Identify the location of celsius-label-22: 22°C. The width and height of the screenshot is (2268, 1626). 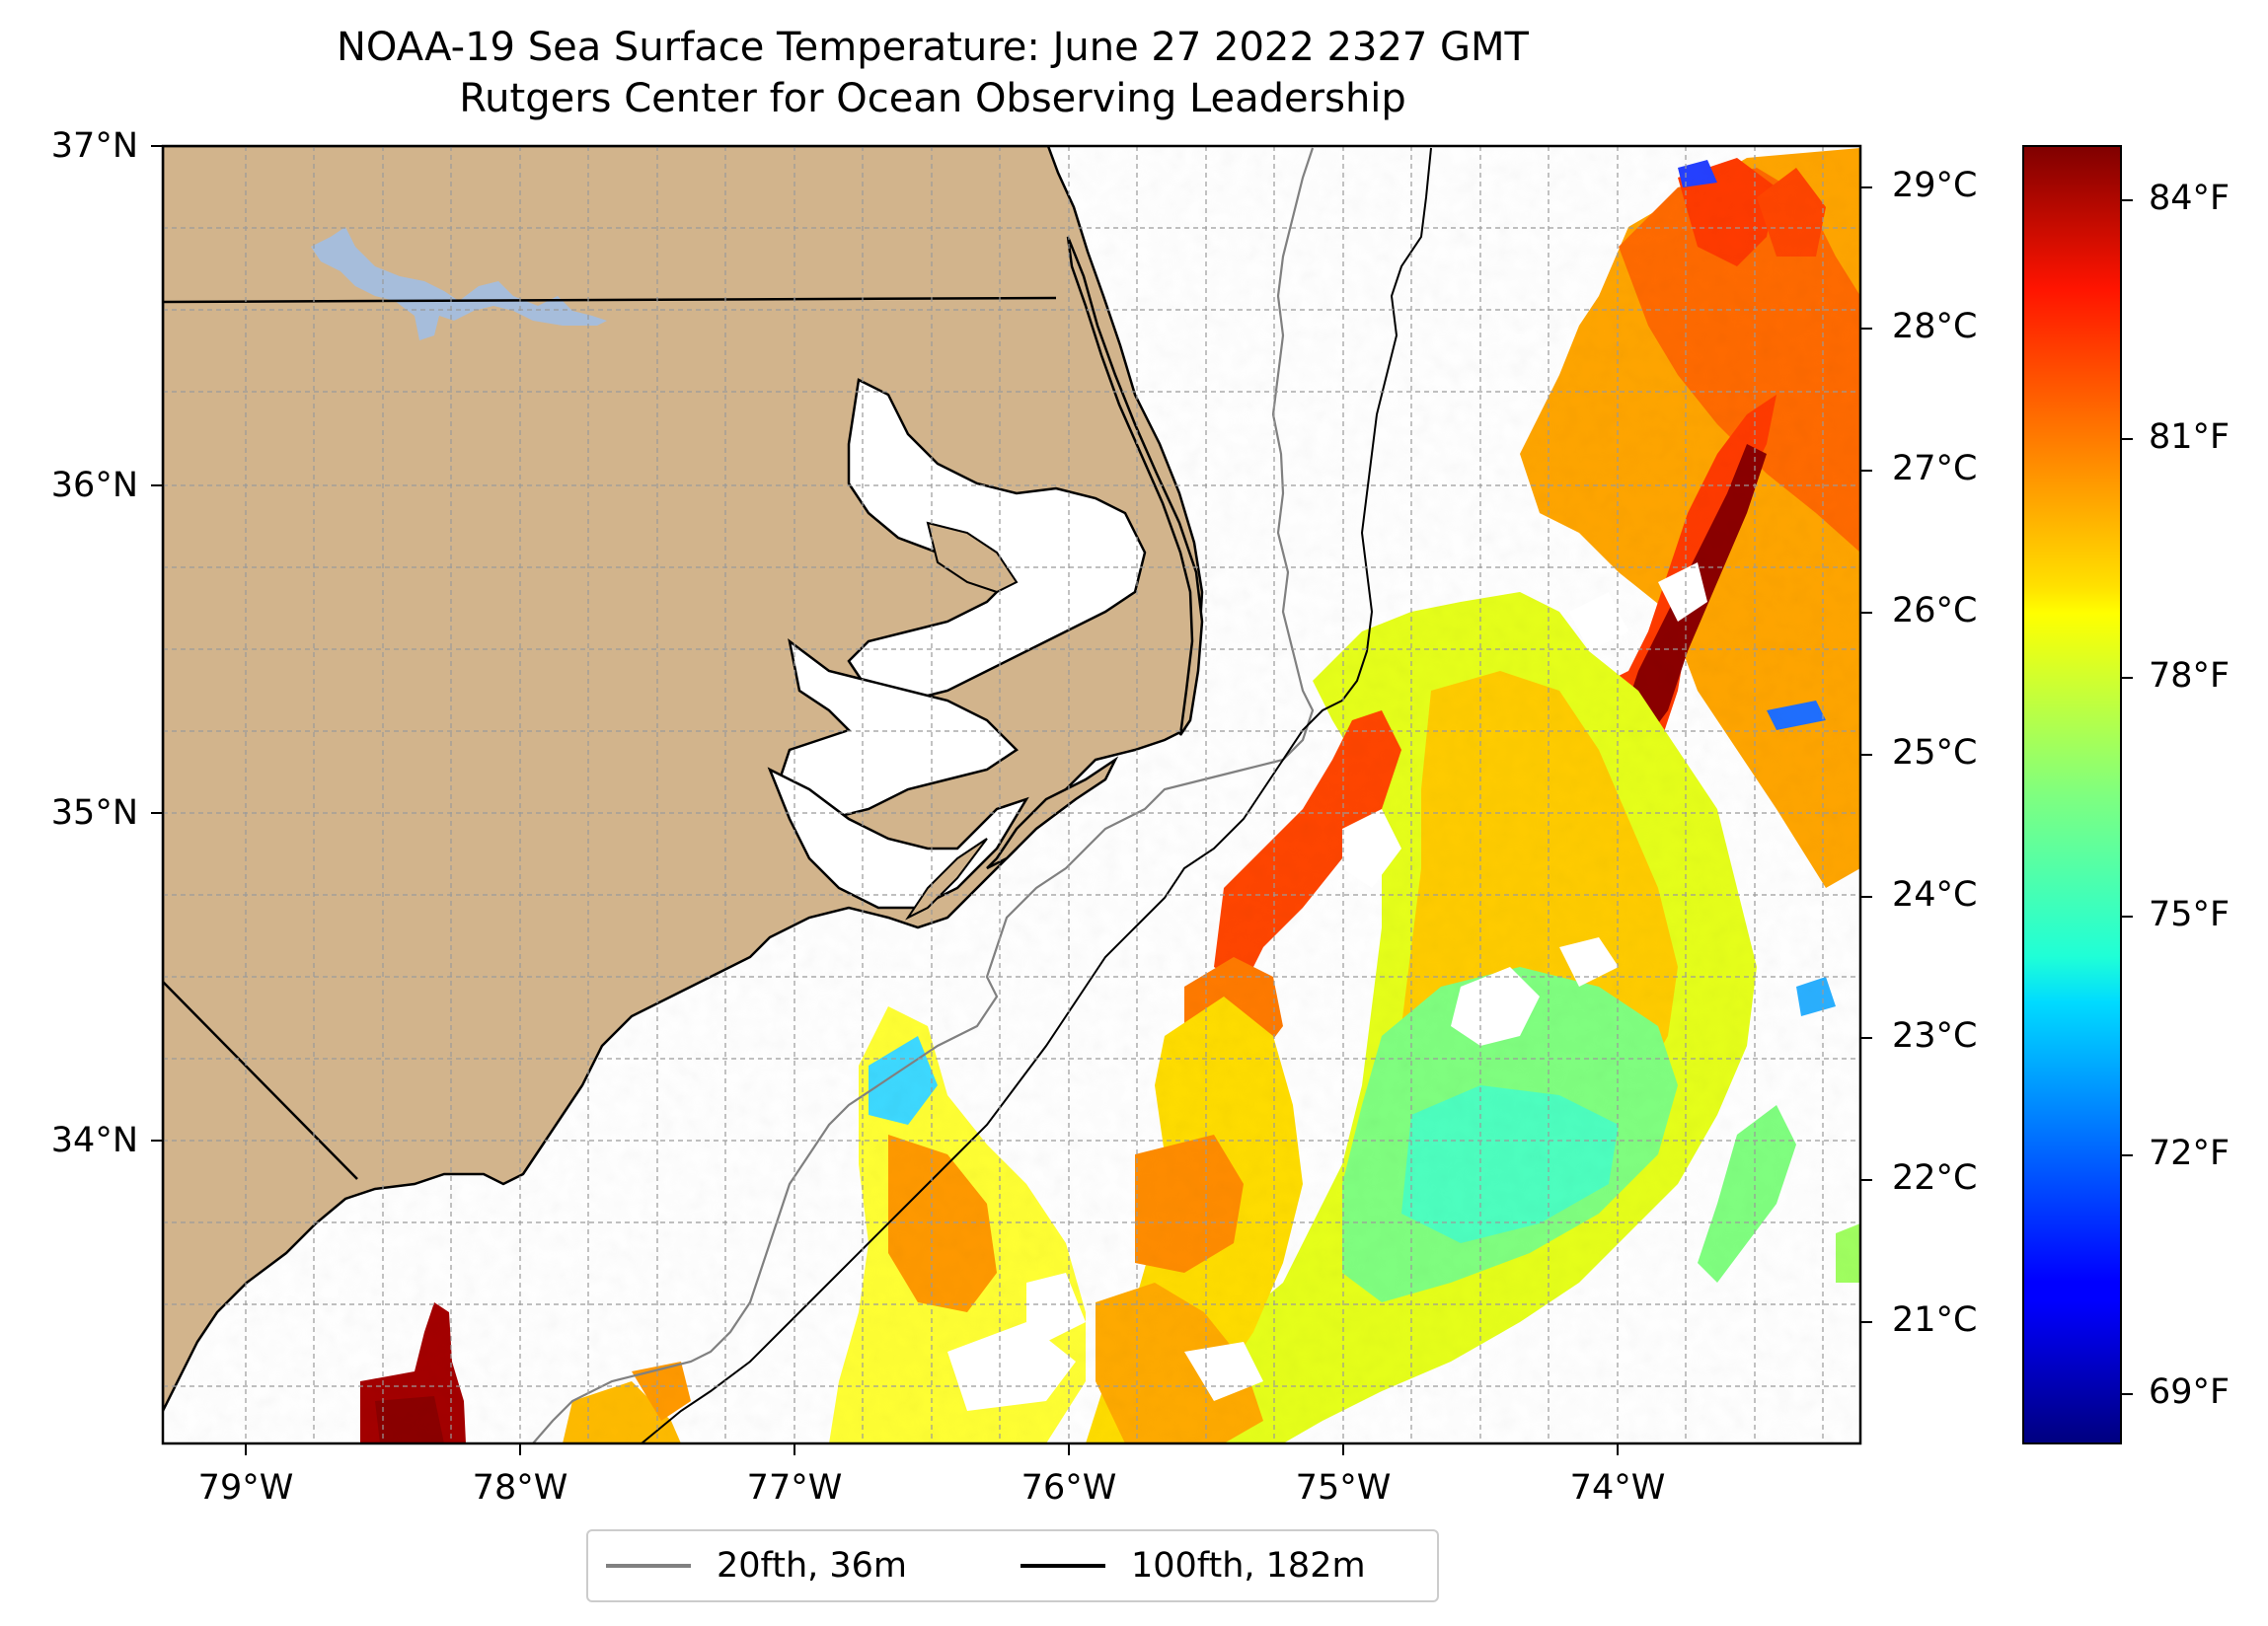
(1935, 1178).